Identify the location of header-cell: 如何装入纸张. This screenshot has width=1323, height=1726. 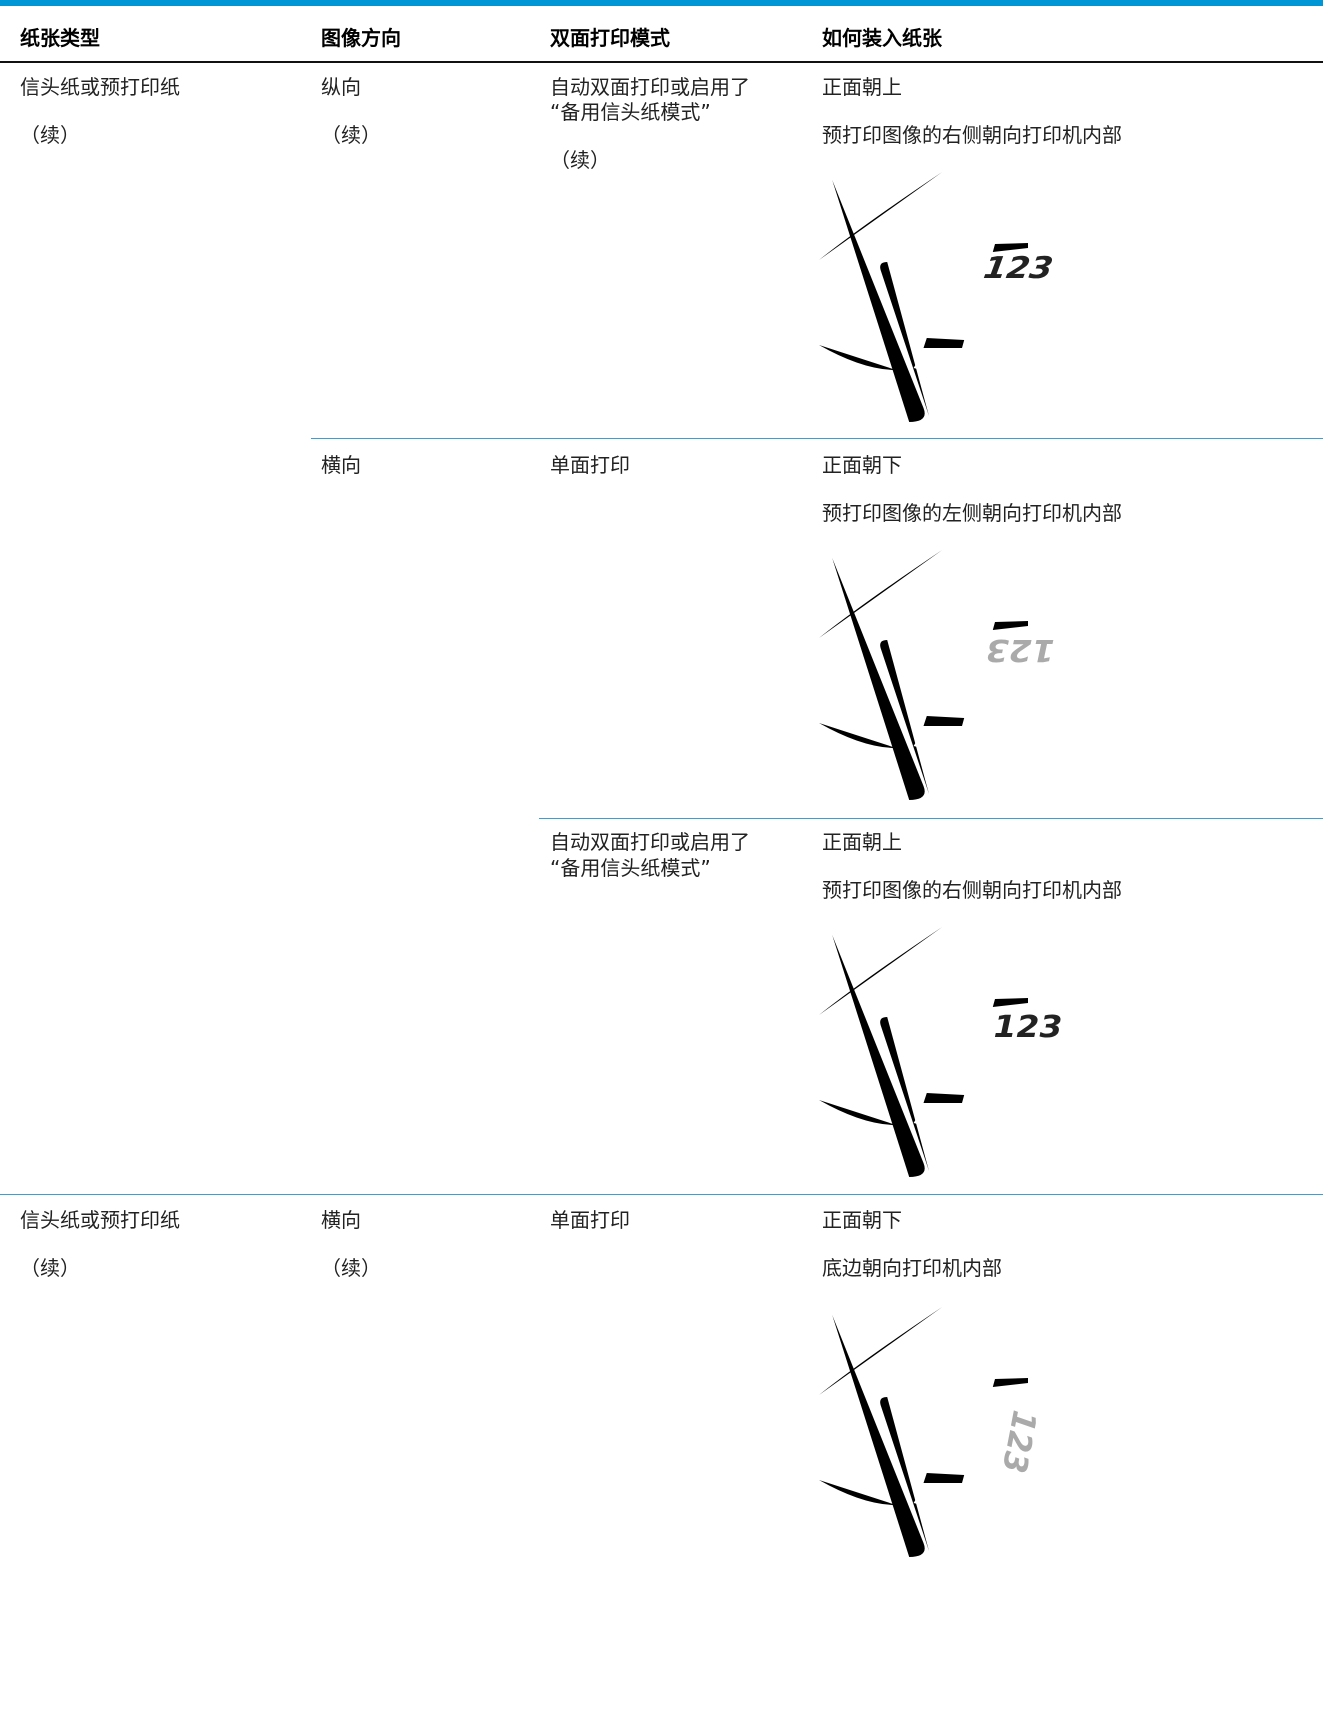
(882, 38).